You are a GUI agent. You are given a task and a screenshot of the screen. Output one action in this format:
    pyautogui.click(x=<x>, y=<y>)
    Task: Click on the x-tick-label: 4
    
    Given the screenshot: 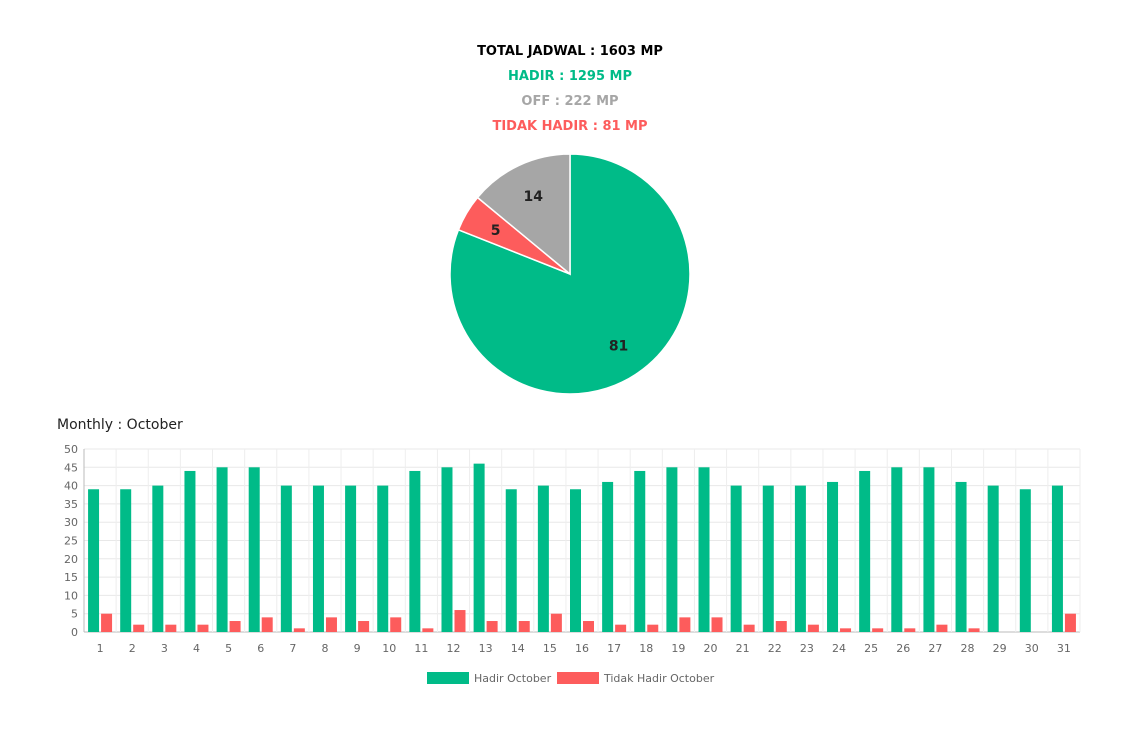 What is the action you would take?
    pyautogui.click(x=196, y=648)
    